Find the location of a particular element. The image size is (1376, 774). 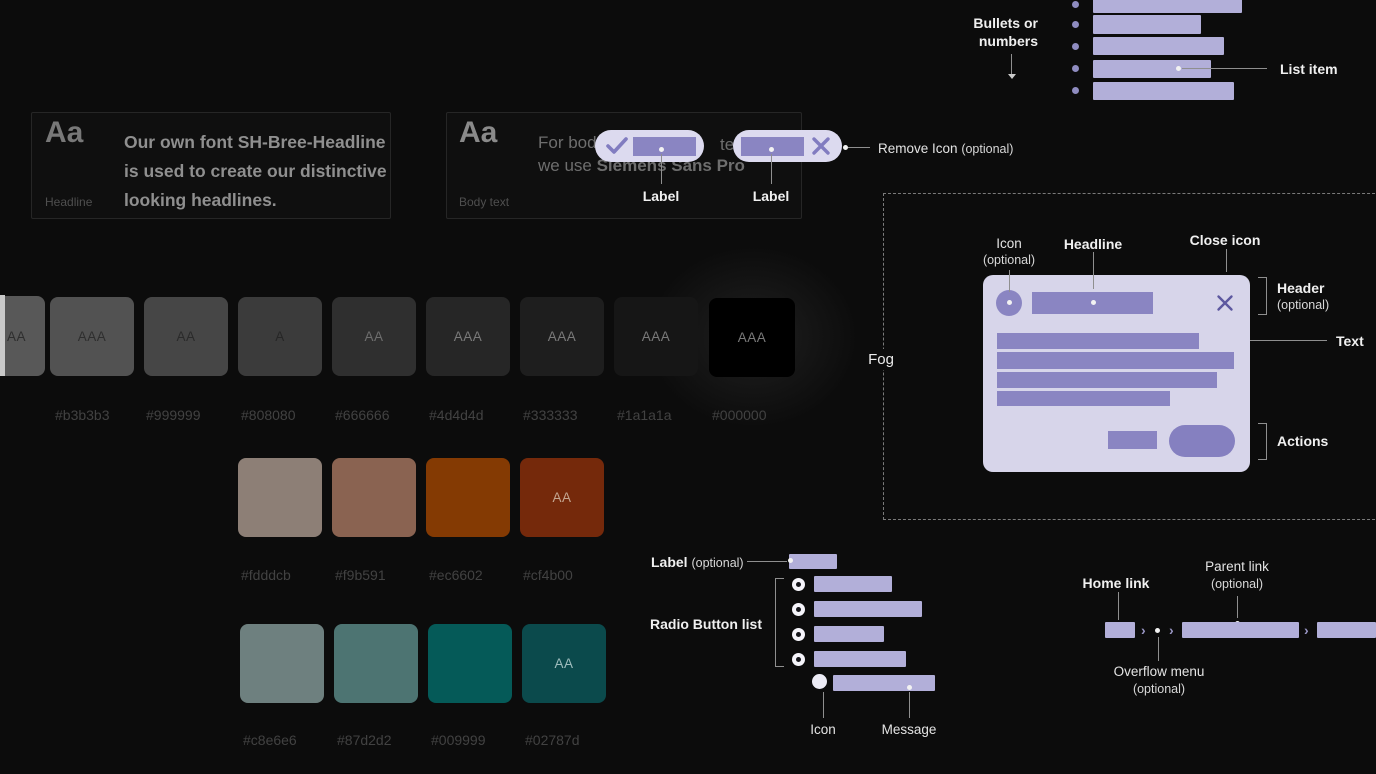

swatch-hex-label: #b3b3b3 is located at coordinates (82, 415).